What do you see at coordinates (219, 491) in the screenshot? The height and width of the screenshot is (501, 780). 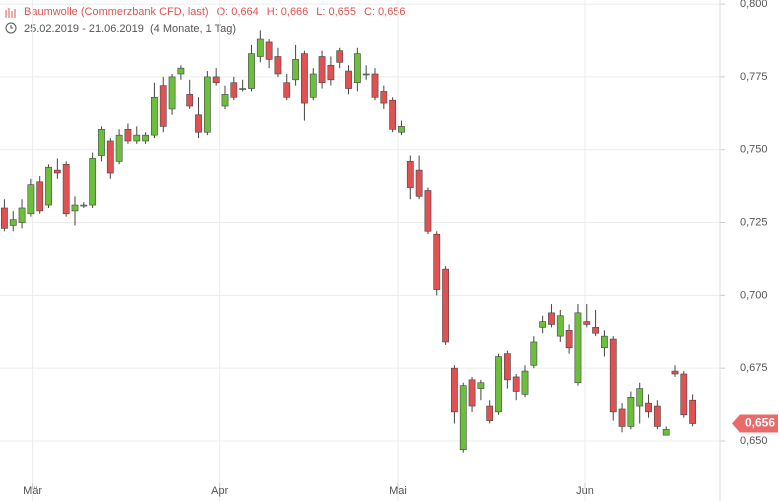 I see `x-tick-label: Apr` at bounding box center [219, 491].